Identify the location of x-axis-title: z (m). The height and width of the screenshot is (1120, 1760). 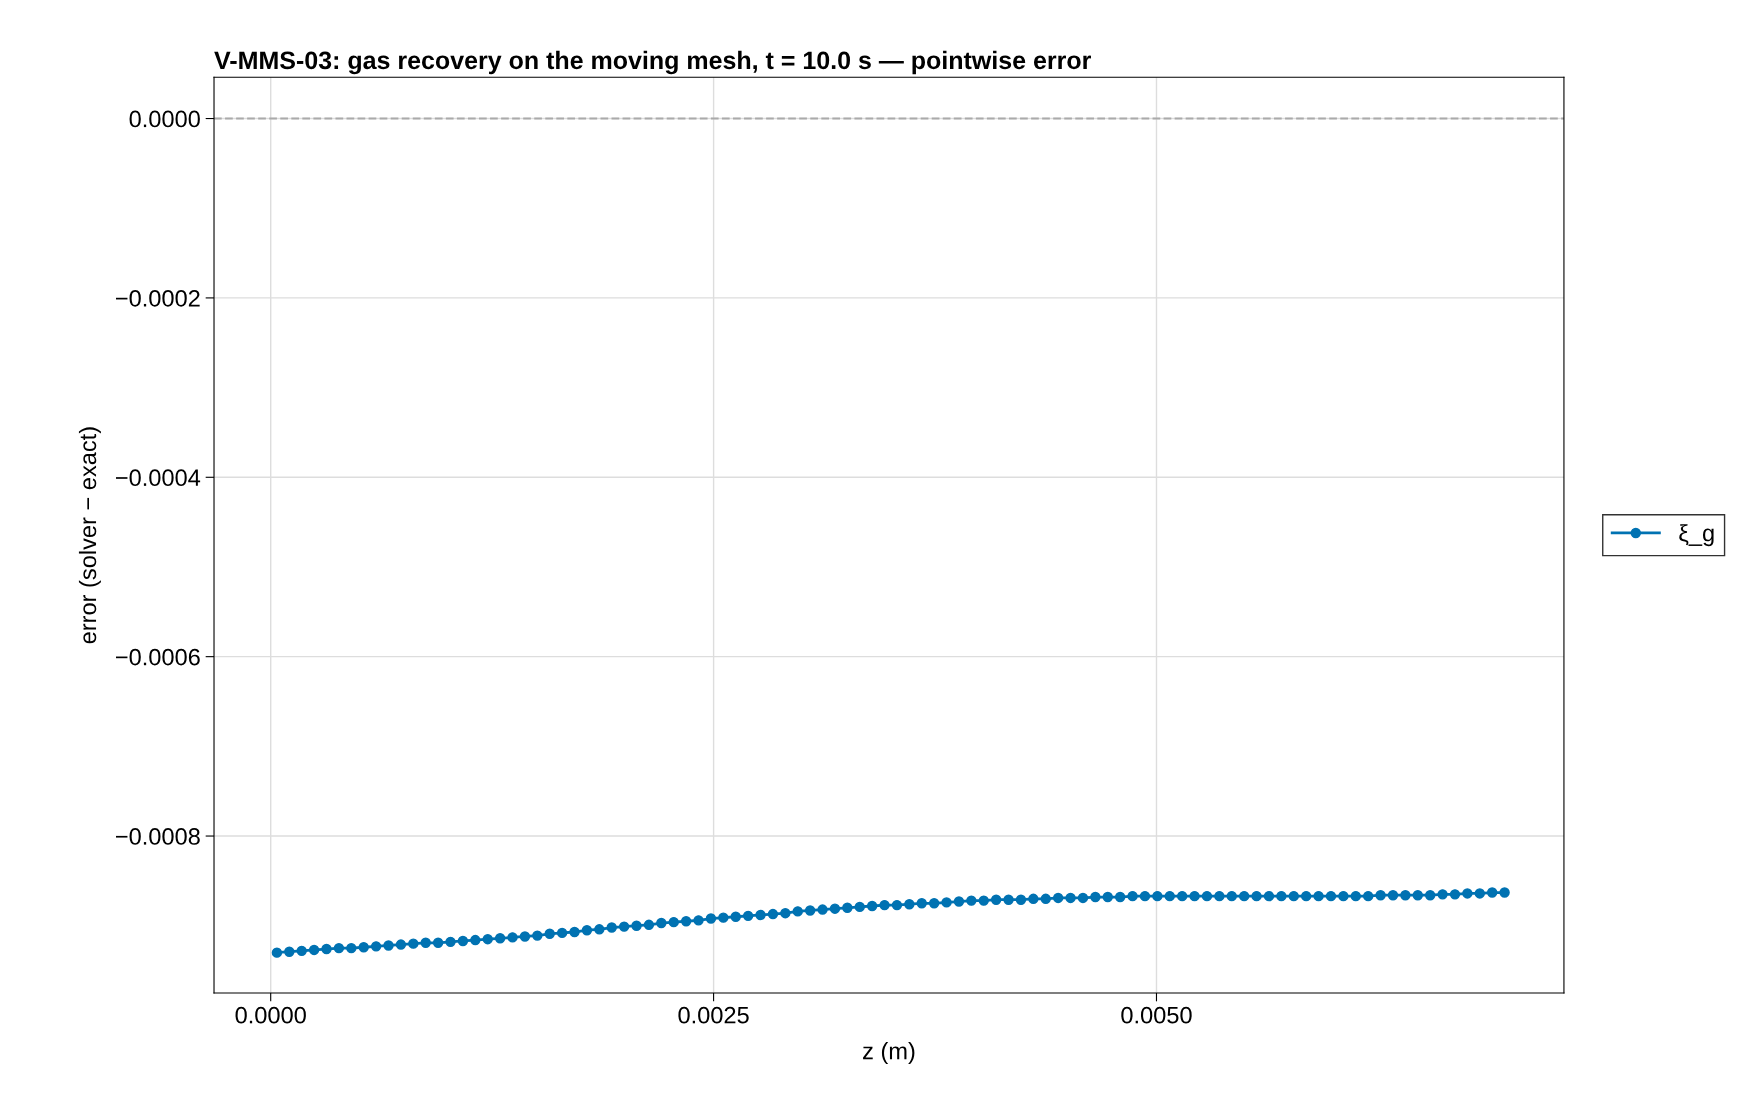
(889, 1053).